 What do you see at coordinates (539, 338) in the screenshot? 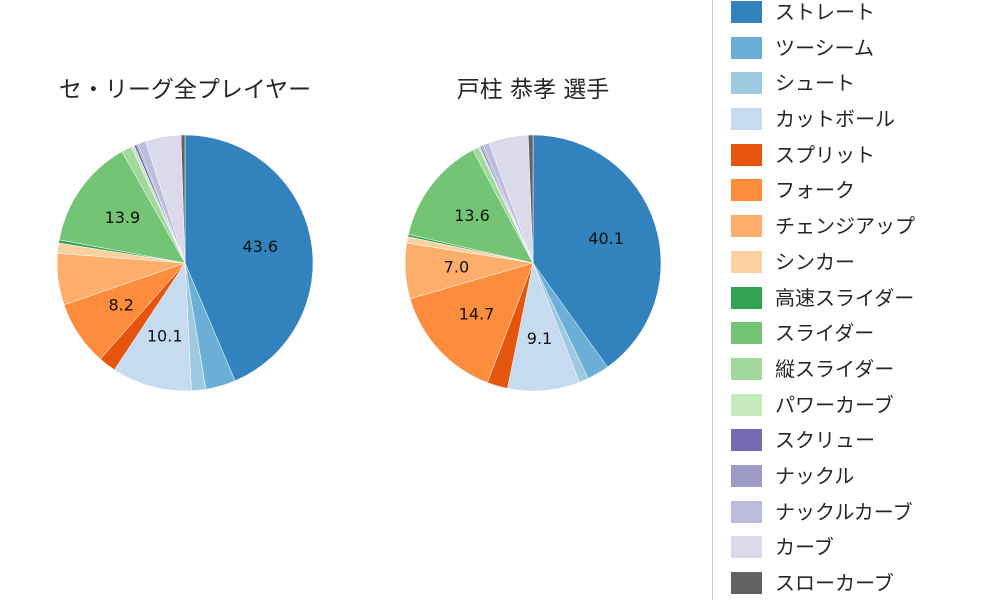
I see `pie-slice-label: 9.1` at bounding box center [539, 338].